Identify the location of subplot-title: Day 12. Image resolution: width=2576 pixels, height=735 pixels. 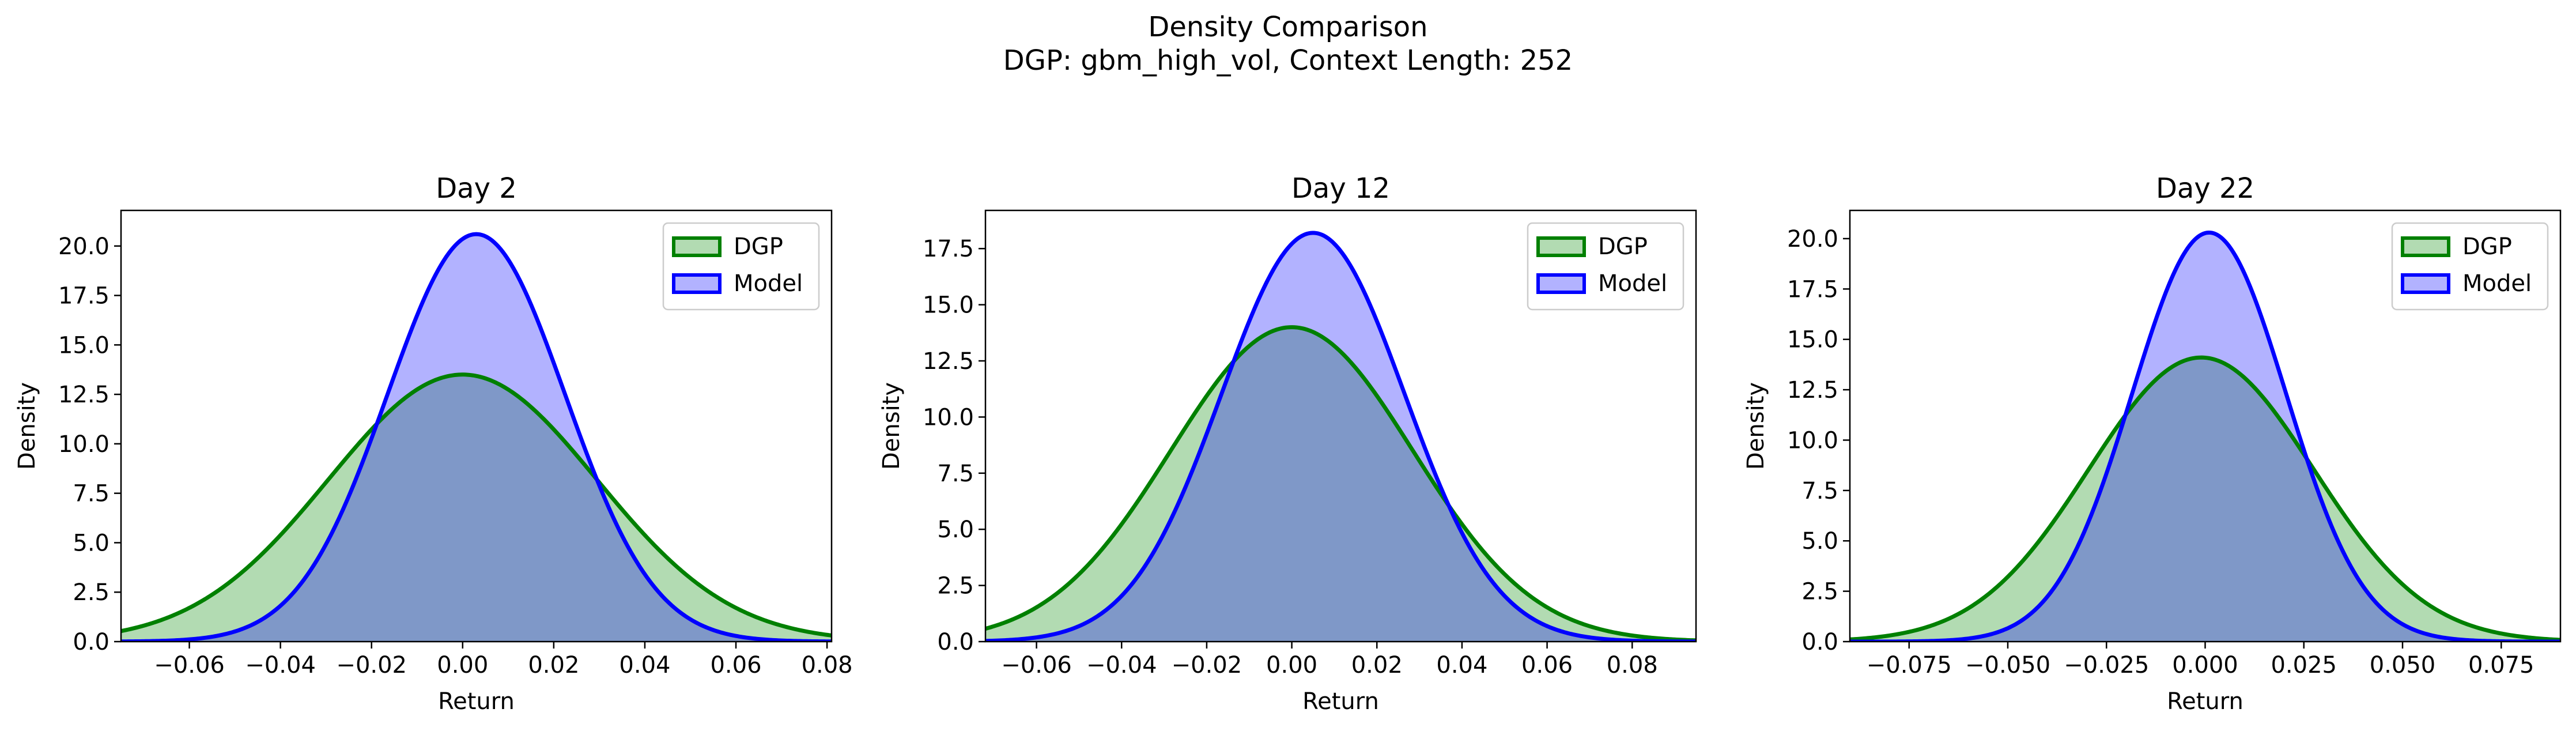
(1340, 188).